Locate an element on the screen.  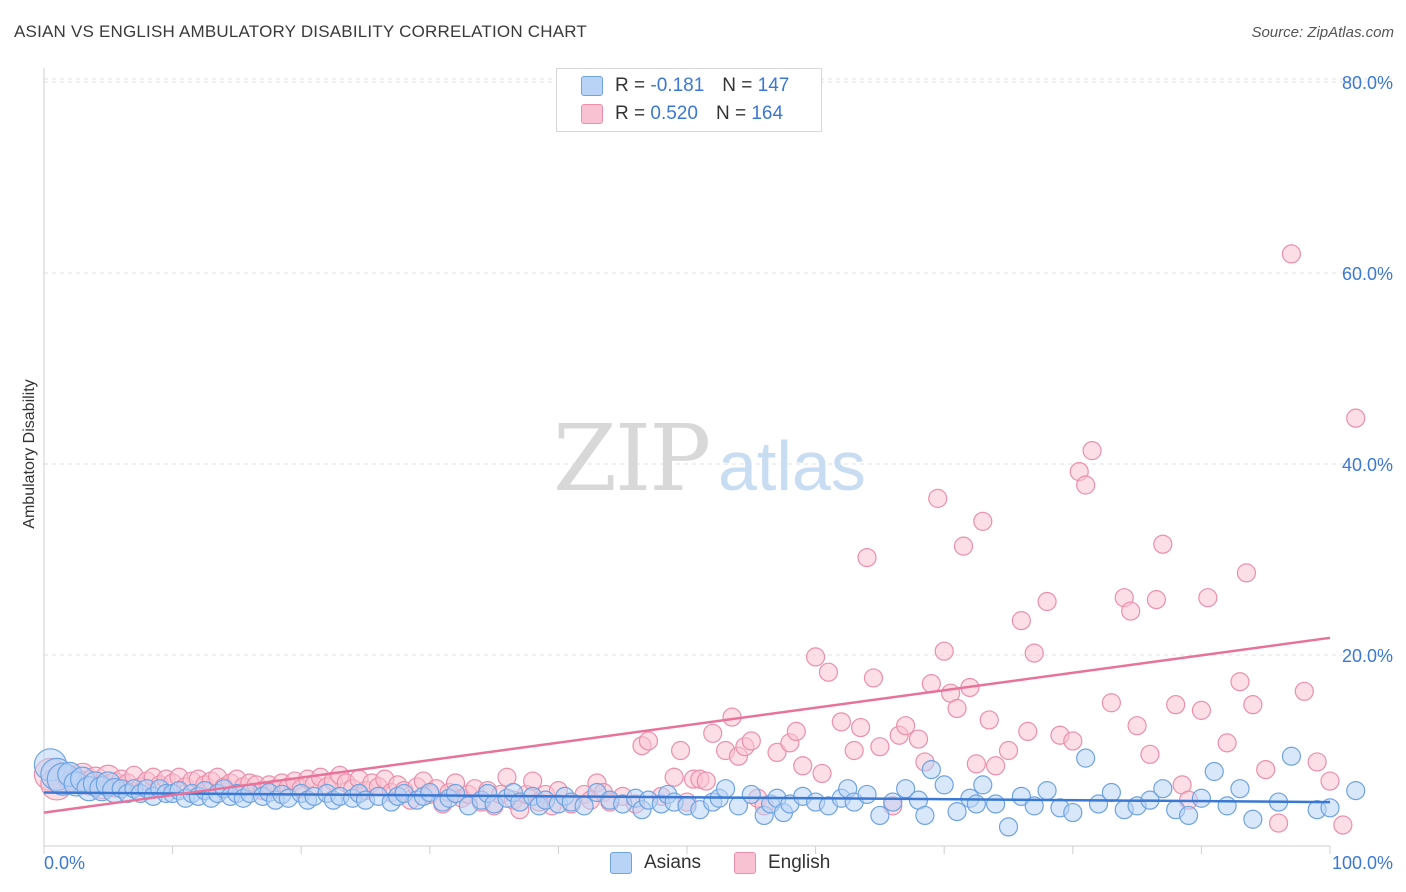
asians-legend-swatch is located at coordinates (621, 863).